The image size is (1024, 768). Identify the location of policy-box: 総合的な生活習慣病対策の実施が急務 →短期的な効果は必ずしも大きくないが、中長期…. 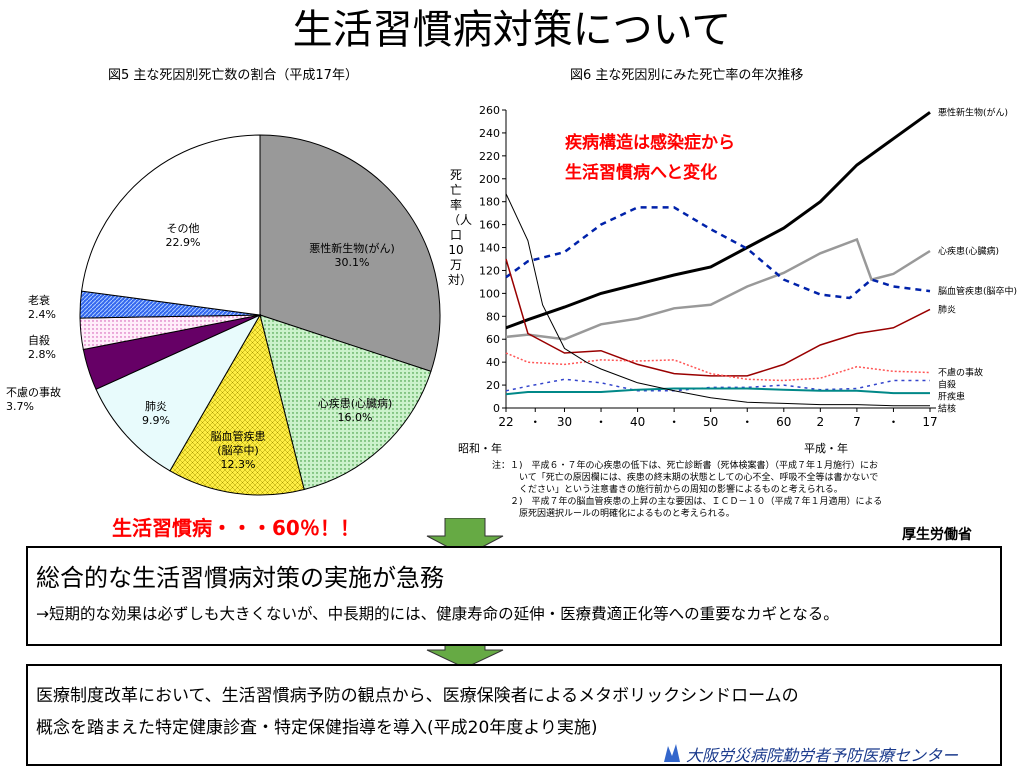
(514, 596).